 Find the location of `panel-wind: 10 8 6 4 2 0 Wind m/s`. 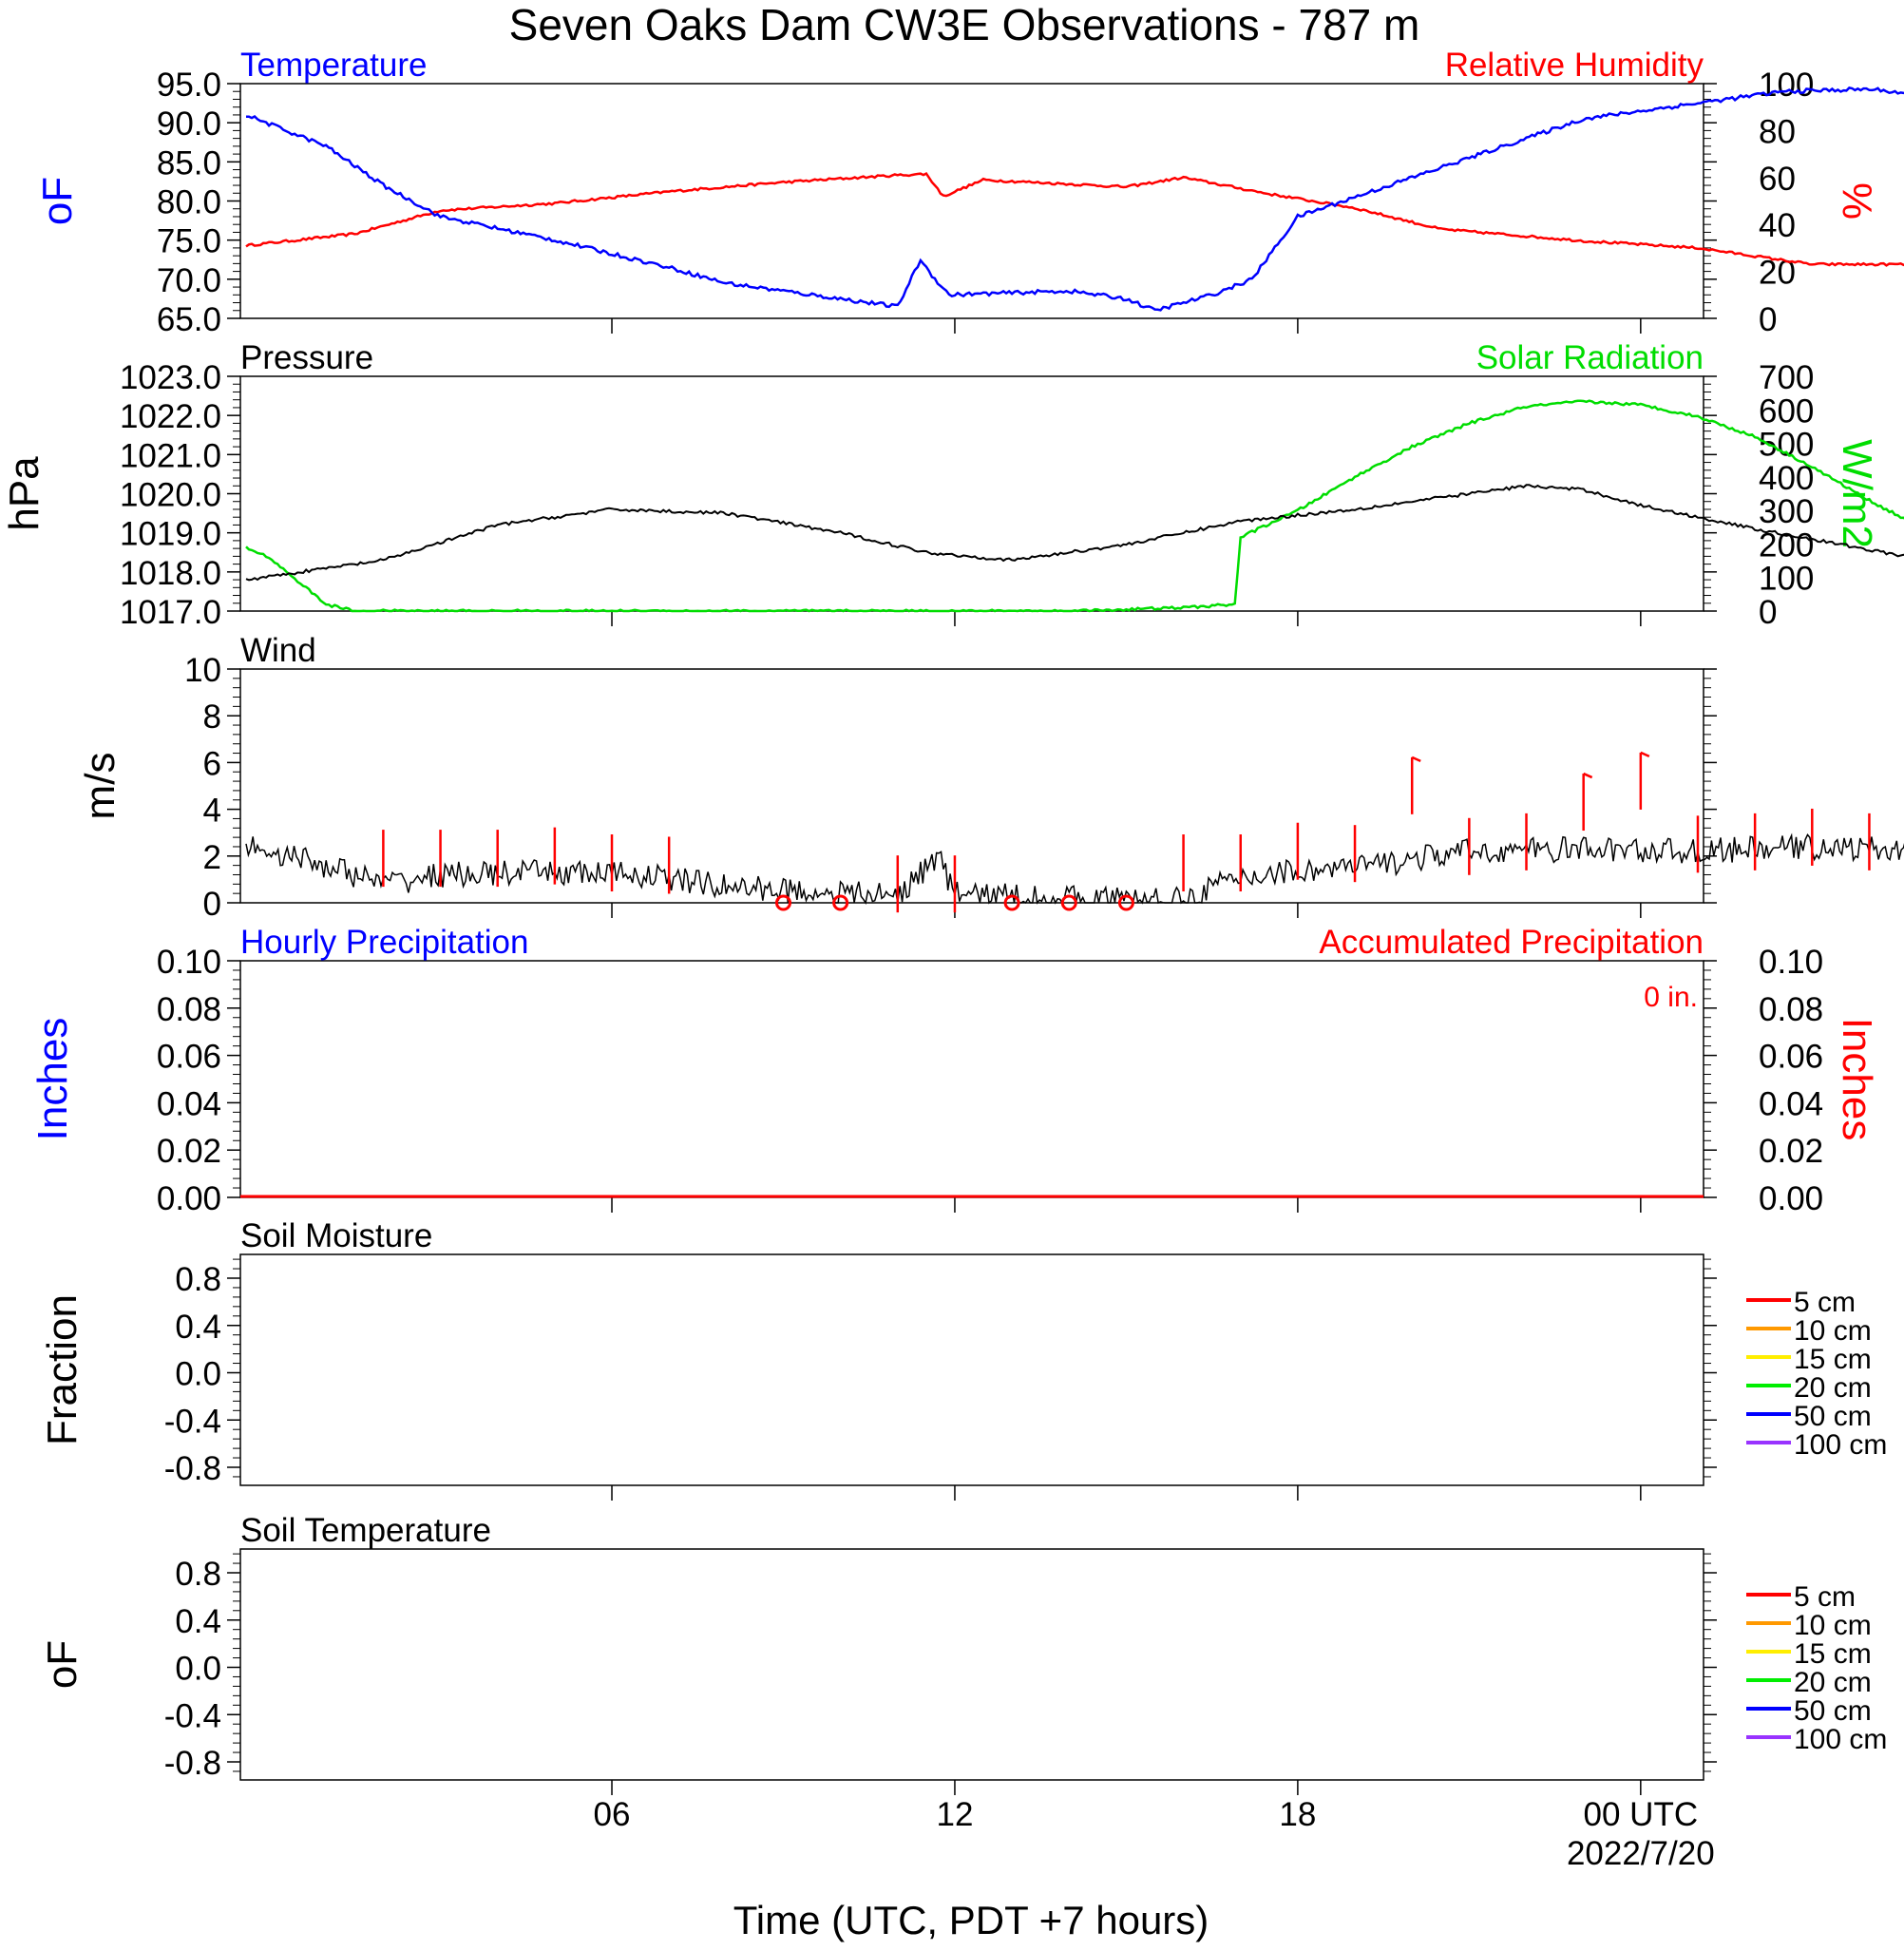

panel-wind: 10 8 6 4 2 0 Wind m/s is located at coordinates (991, 778).